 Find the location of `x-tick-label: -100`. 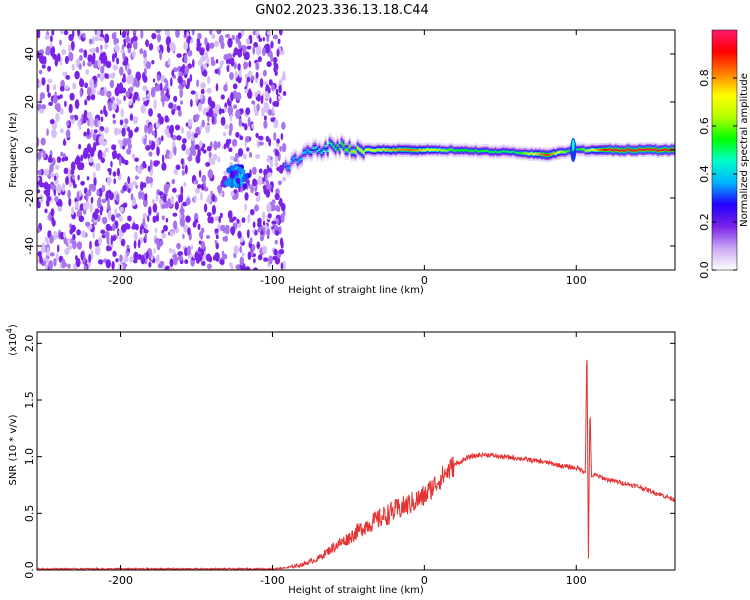

x-tick-label: -100 is located at coordinates (272, 280).